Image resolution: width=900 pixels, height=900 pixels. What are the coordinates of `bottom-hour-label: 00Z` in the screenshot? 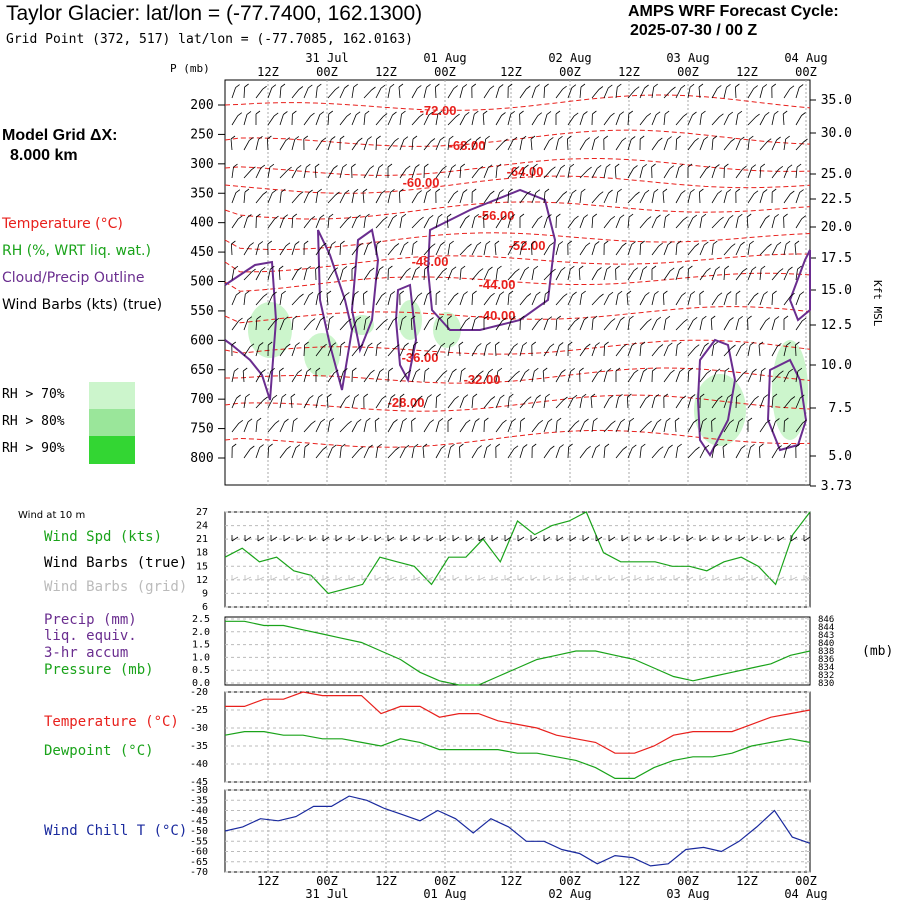 It's located at (327, 881).